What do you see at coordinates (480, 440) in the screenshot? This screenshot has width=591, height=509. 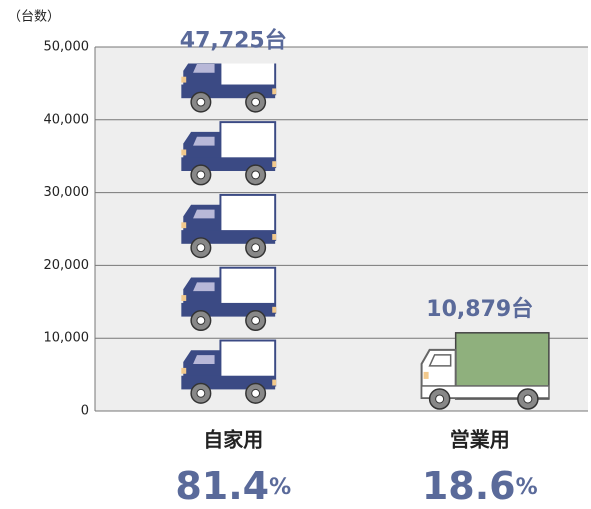 I see `x-tick-label: 営業用` at bounding box center [480, 440].